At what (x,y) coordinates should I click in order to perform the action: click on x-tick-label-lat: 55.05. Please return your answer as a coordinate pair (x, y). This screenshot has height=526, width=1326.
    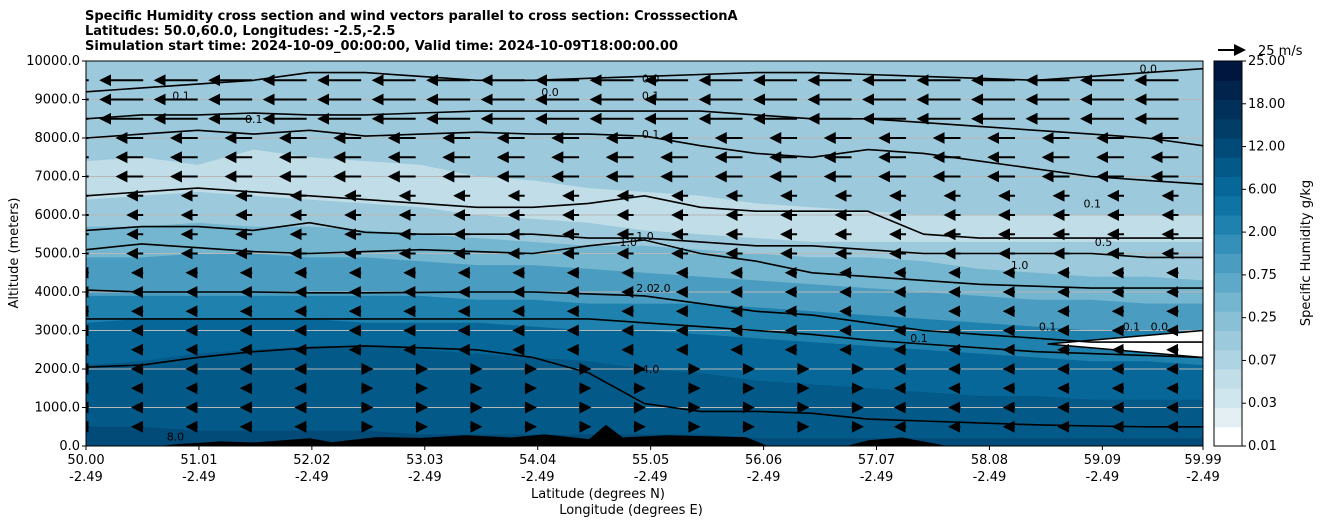
    Looking at the image, I should click on (650, 460).